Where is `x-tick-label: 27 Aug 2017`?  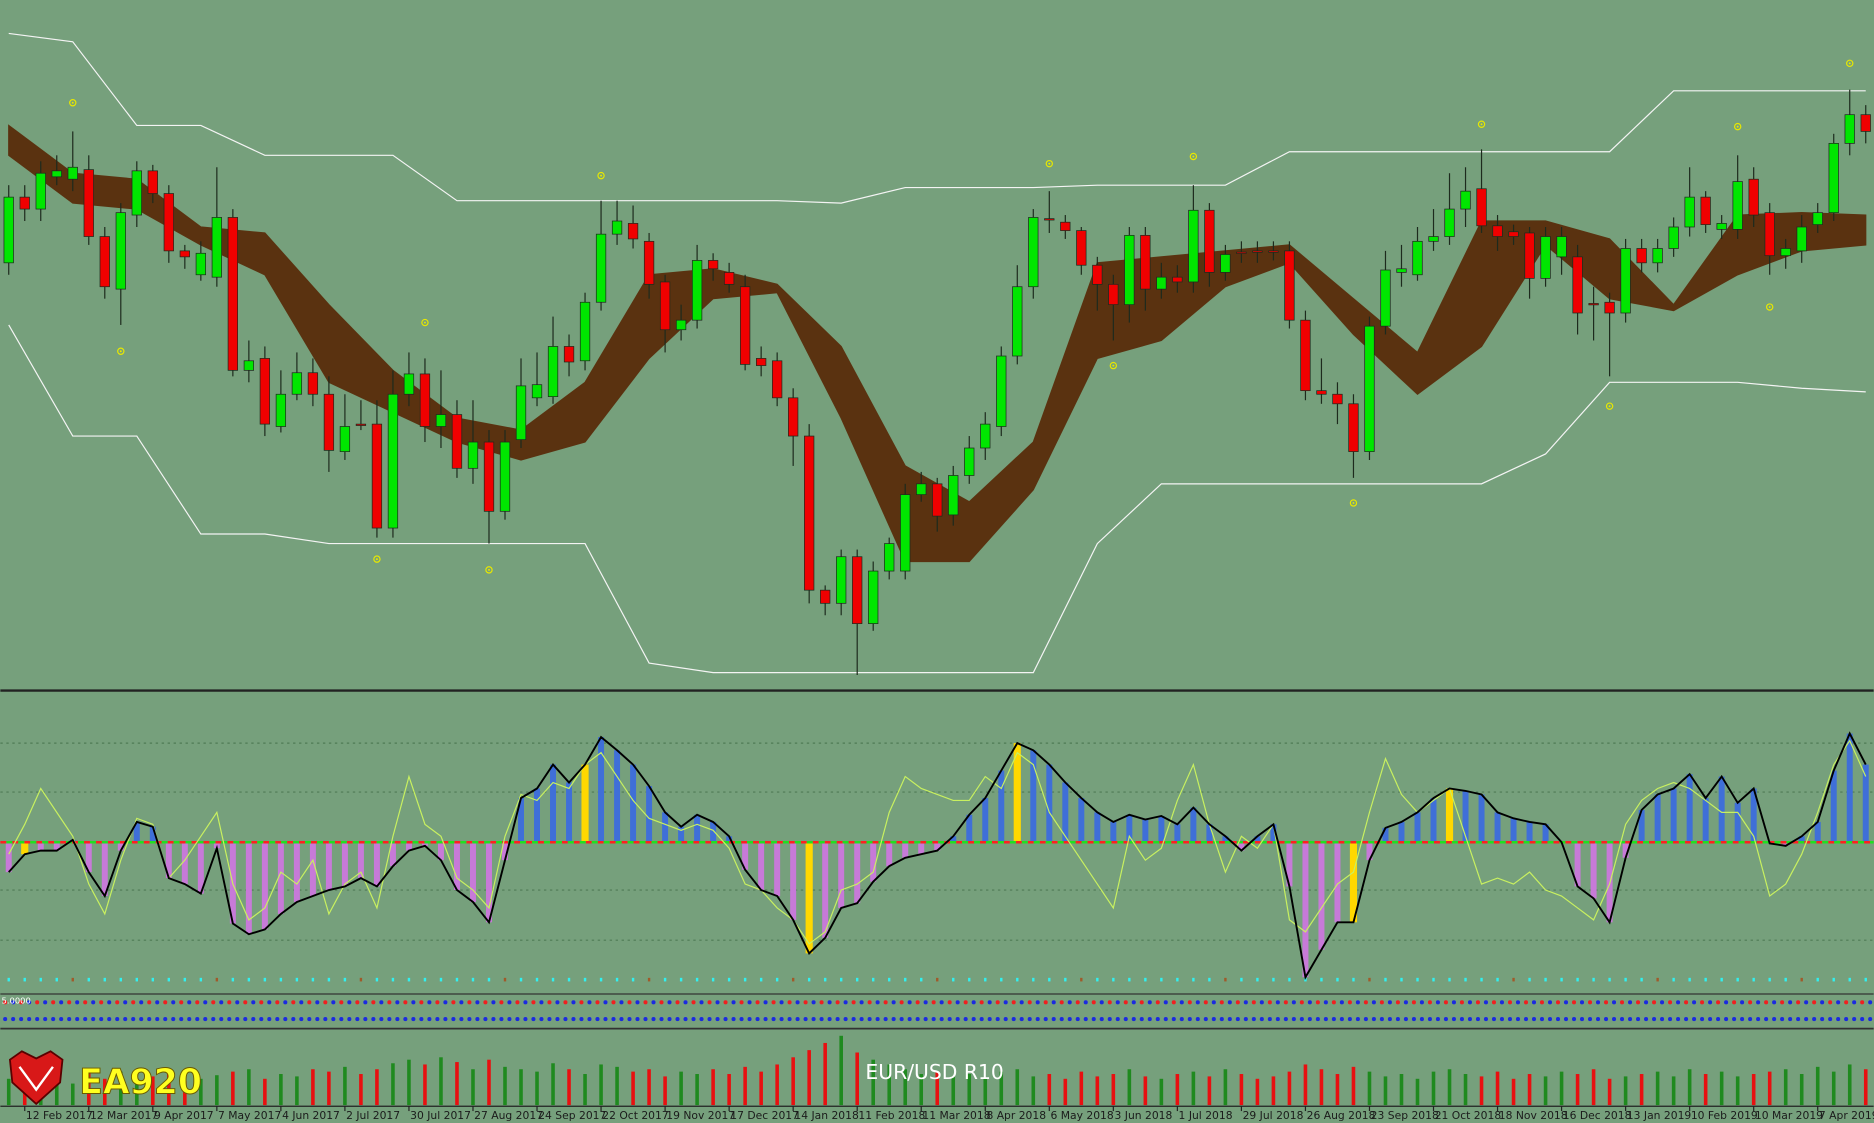
x-tick-label: 27 Aug 2017 is located at coordinates (508, 1115).